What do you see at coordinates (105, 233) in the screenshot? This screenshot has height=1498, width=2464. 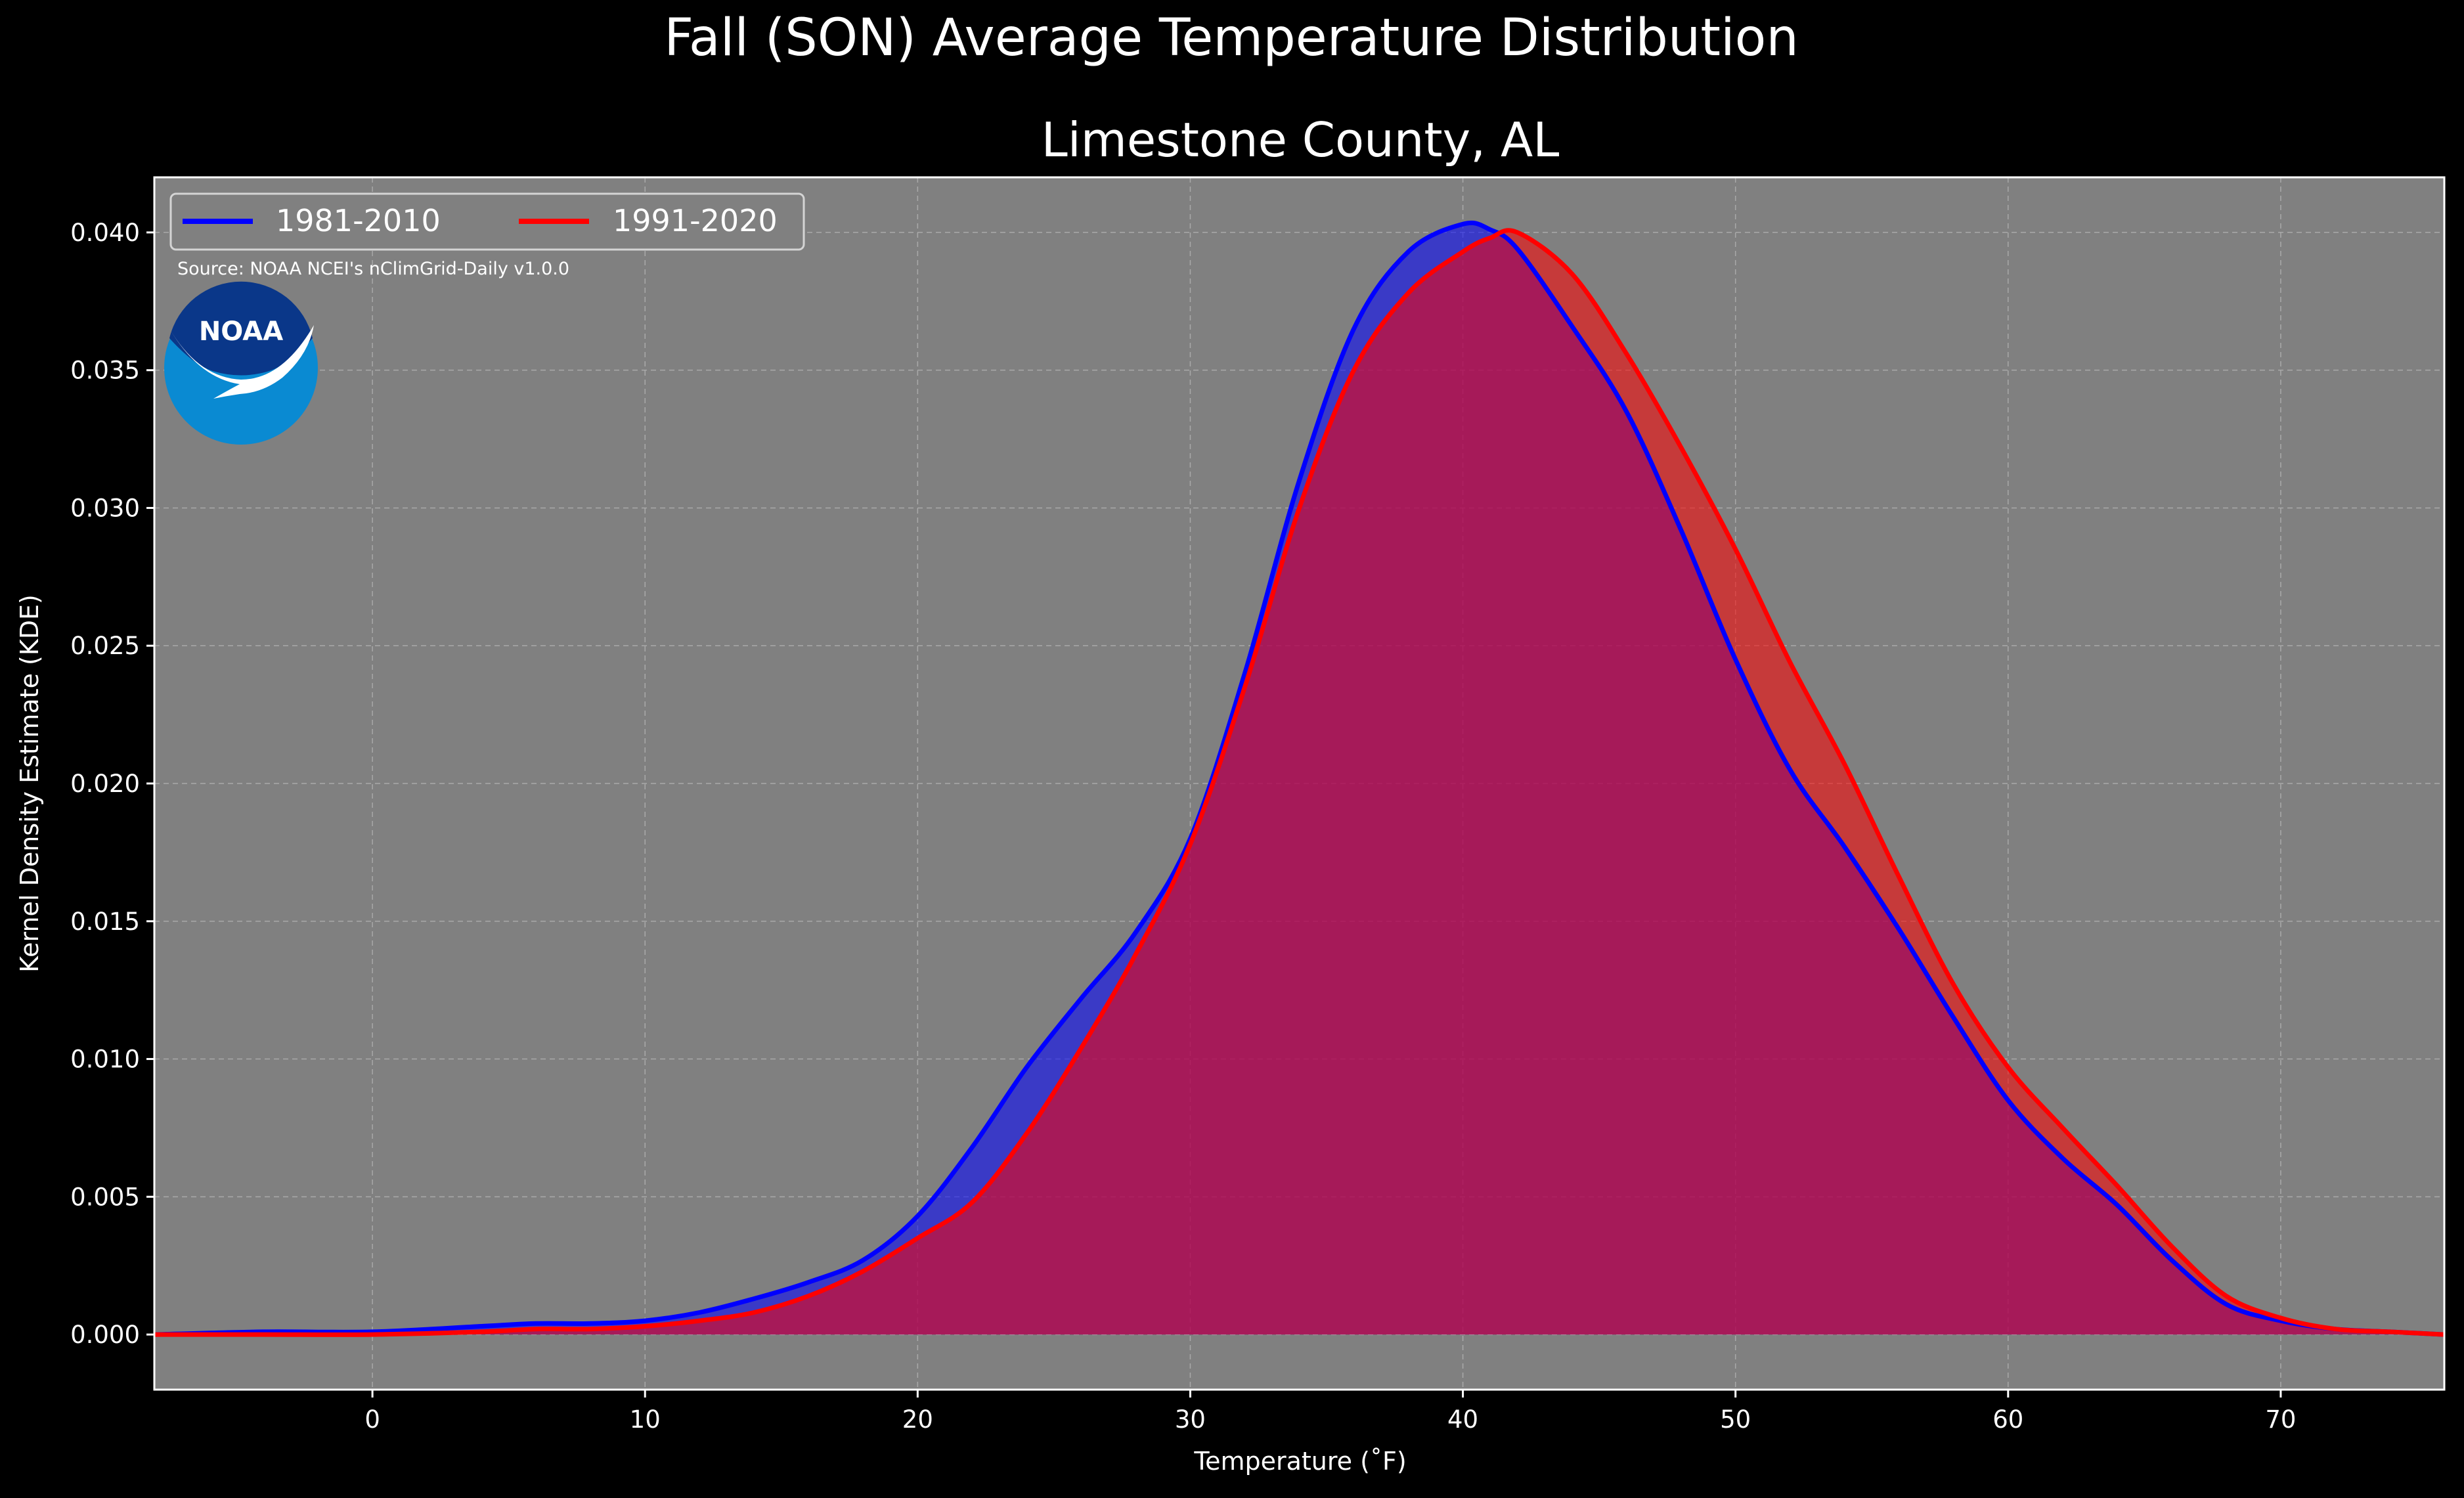 I see `y-tick-label: 0.040` at bounding box center [105, 233].